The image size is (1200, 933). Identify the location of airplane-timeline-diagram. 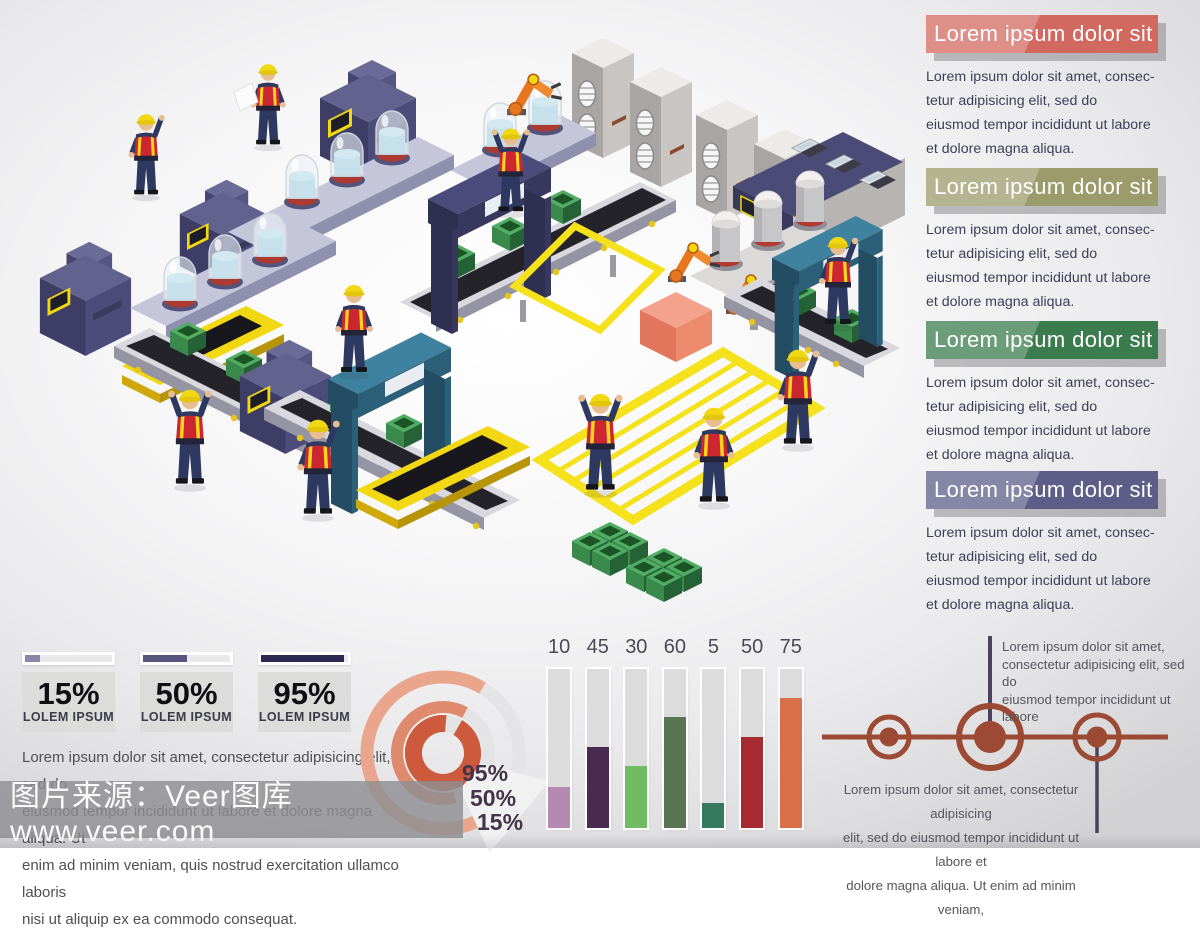
(995, 734).